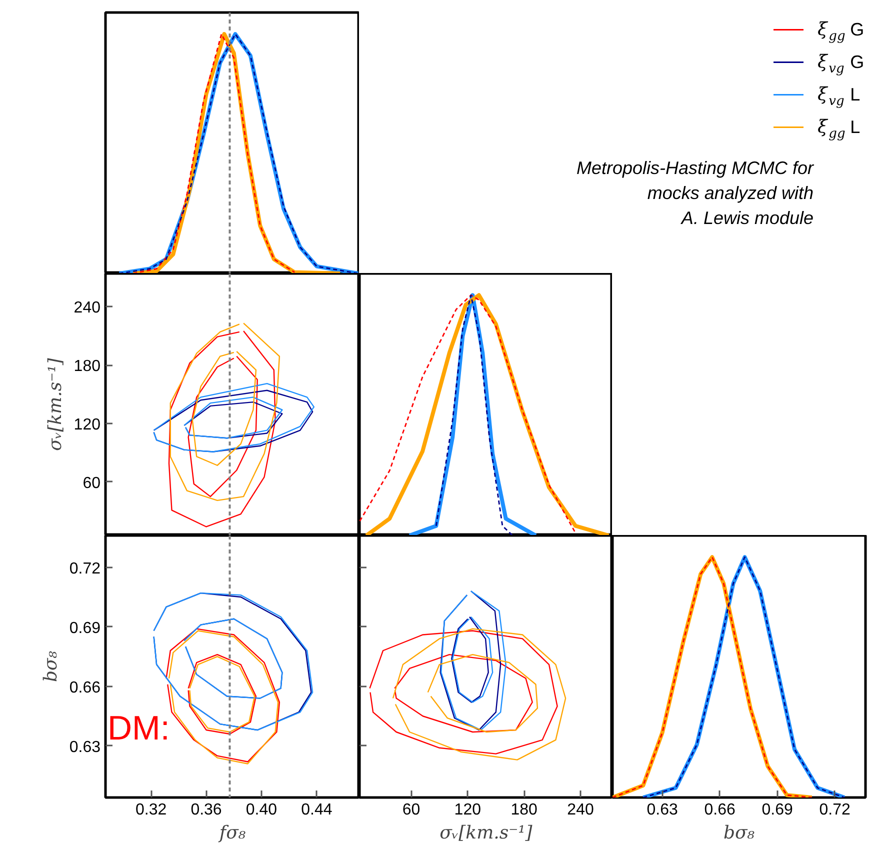 The height and width of the screenshot is (864, 875). I want to click on x-tick-label: 0.32, so click(151, 810).